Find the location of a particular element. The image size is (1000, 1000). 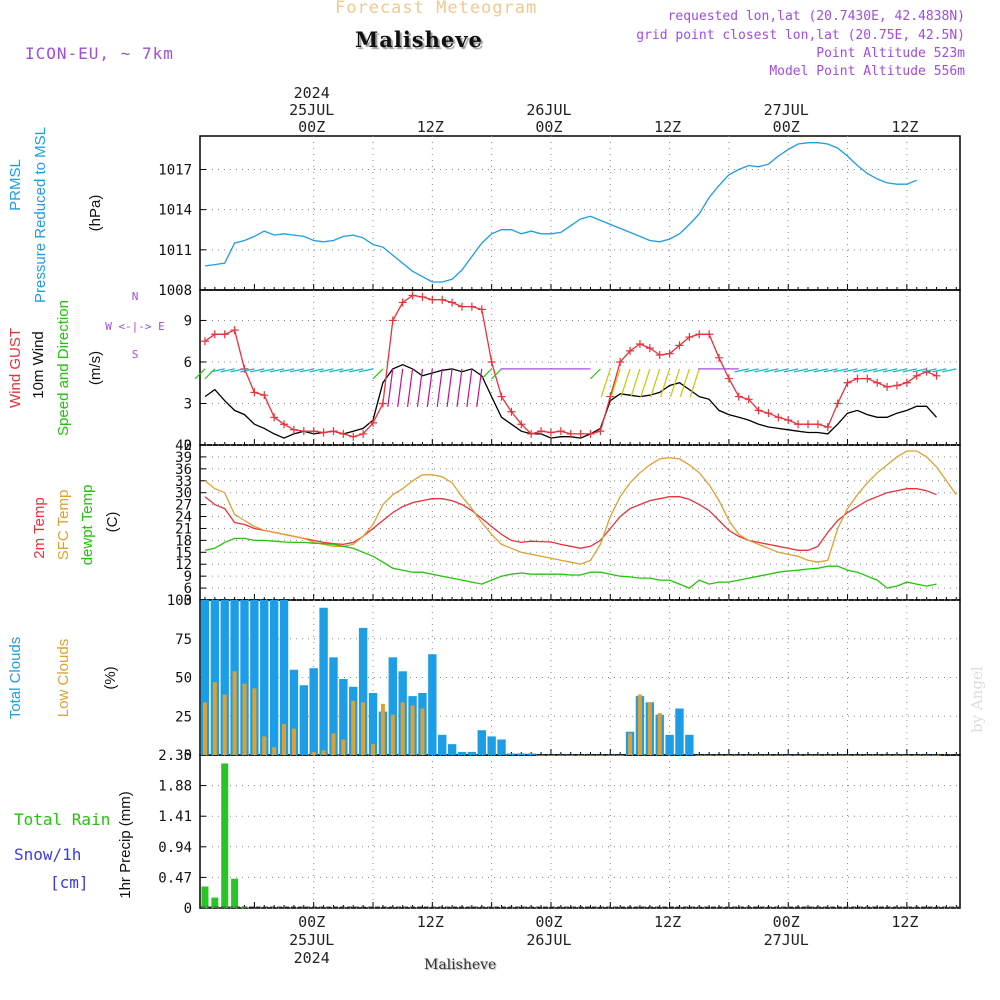

temp-dewpt-label: dewpt Temp is located at coordinates (87, 525).